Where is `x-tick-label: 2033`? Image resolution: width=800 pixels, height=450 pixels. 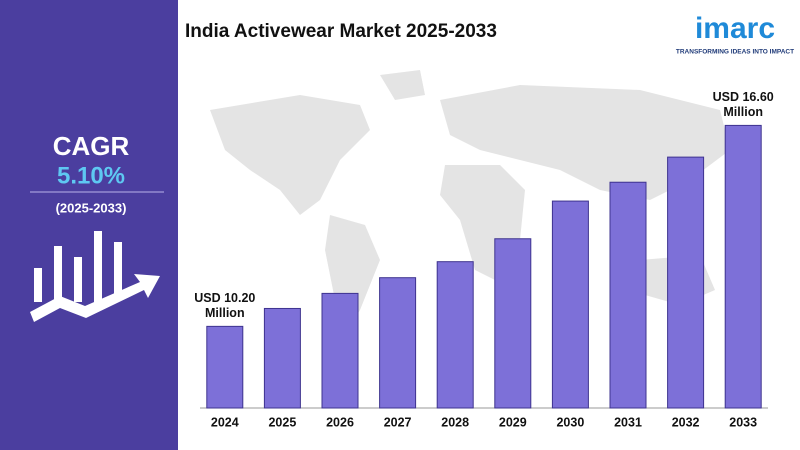 x-tick-label: 2033 is located at coordinates (743, 422).